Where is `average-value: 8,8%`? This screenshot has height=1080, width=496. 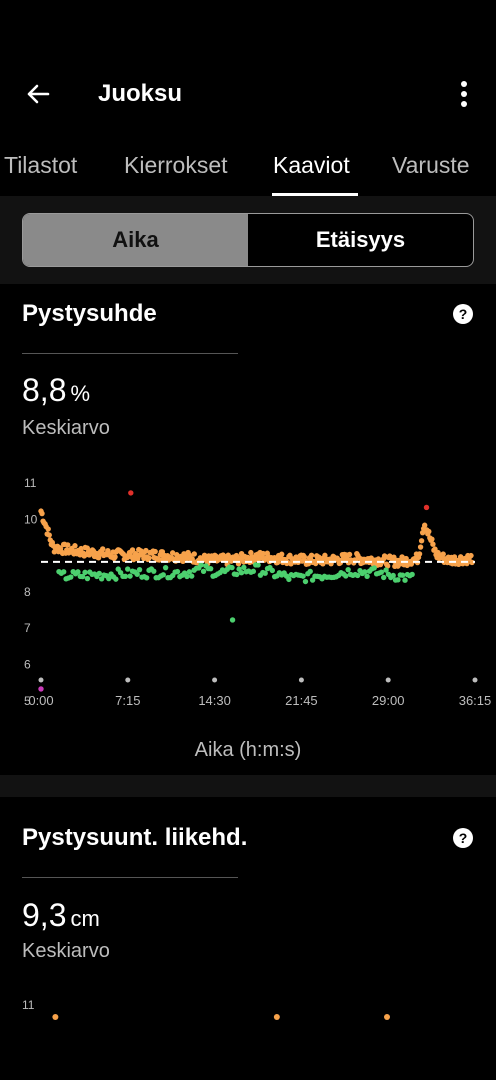
average-value: 8,8% is located at coordinates (56, 390).